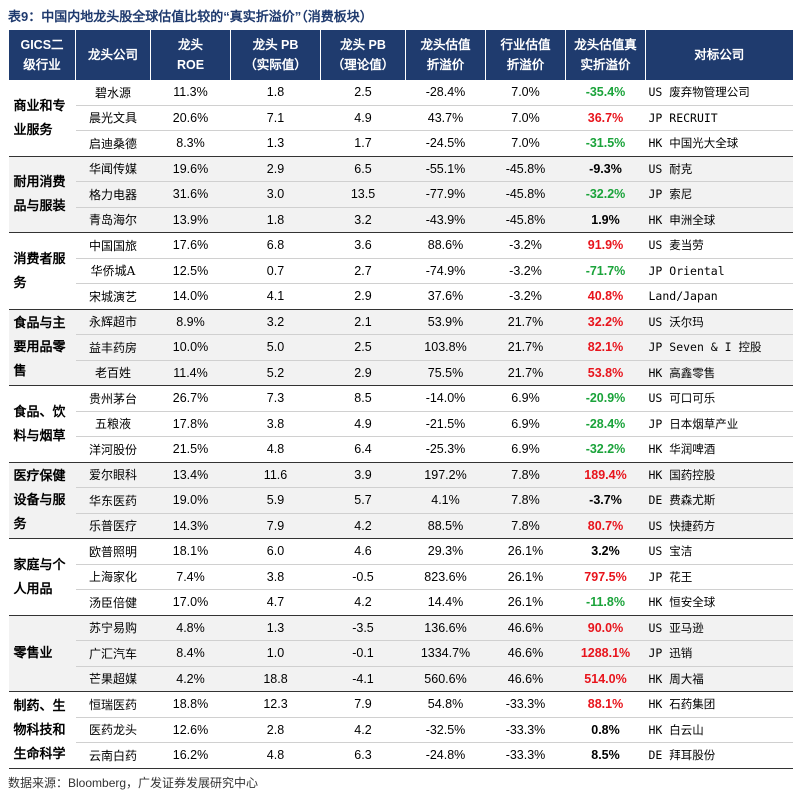 This screenshot has height=794, width=800. What do you see at coordinates (363, 296) in the screenshot?
I see `pb-theory-cell: 2.9` at bounding box center [363, 296].